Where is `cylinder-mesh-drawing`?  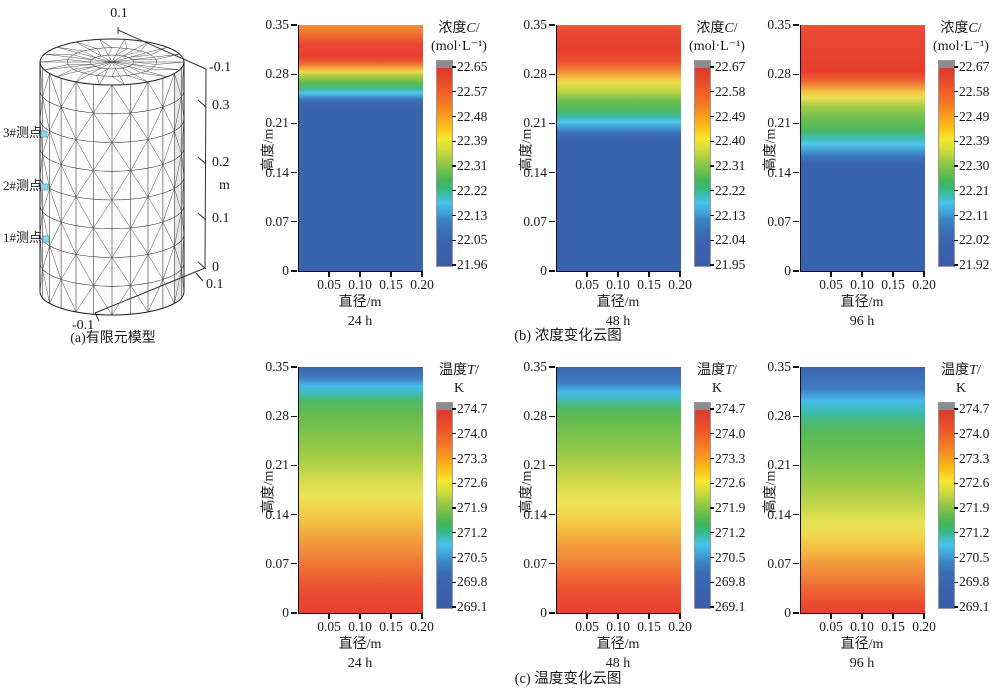
cylinder-mesh-drawing is located at coordinates (123, 174).